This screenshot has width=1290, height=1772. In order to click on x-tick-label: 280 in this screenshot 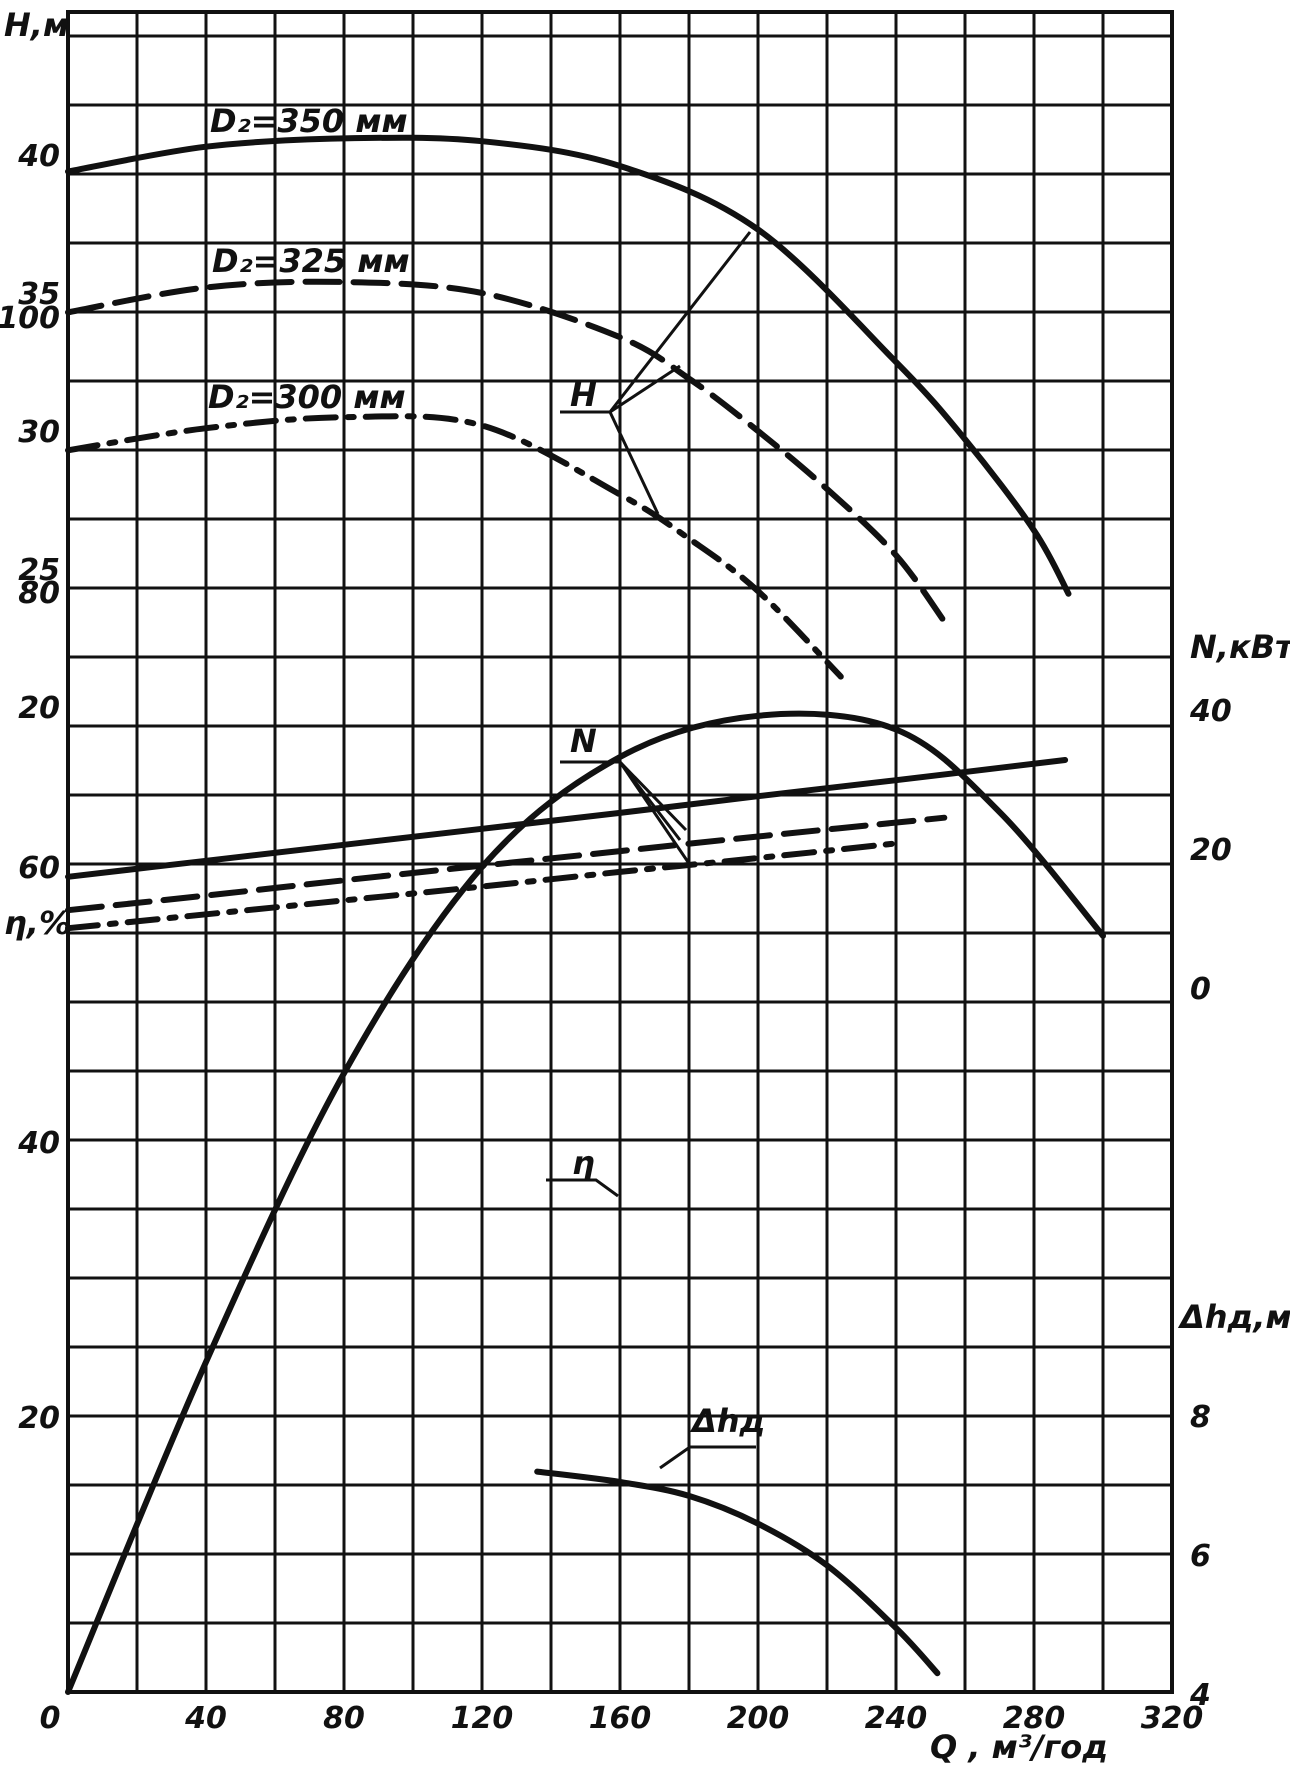, I will do `click(1034, 1718)`.